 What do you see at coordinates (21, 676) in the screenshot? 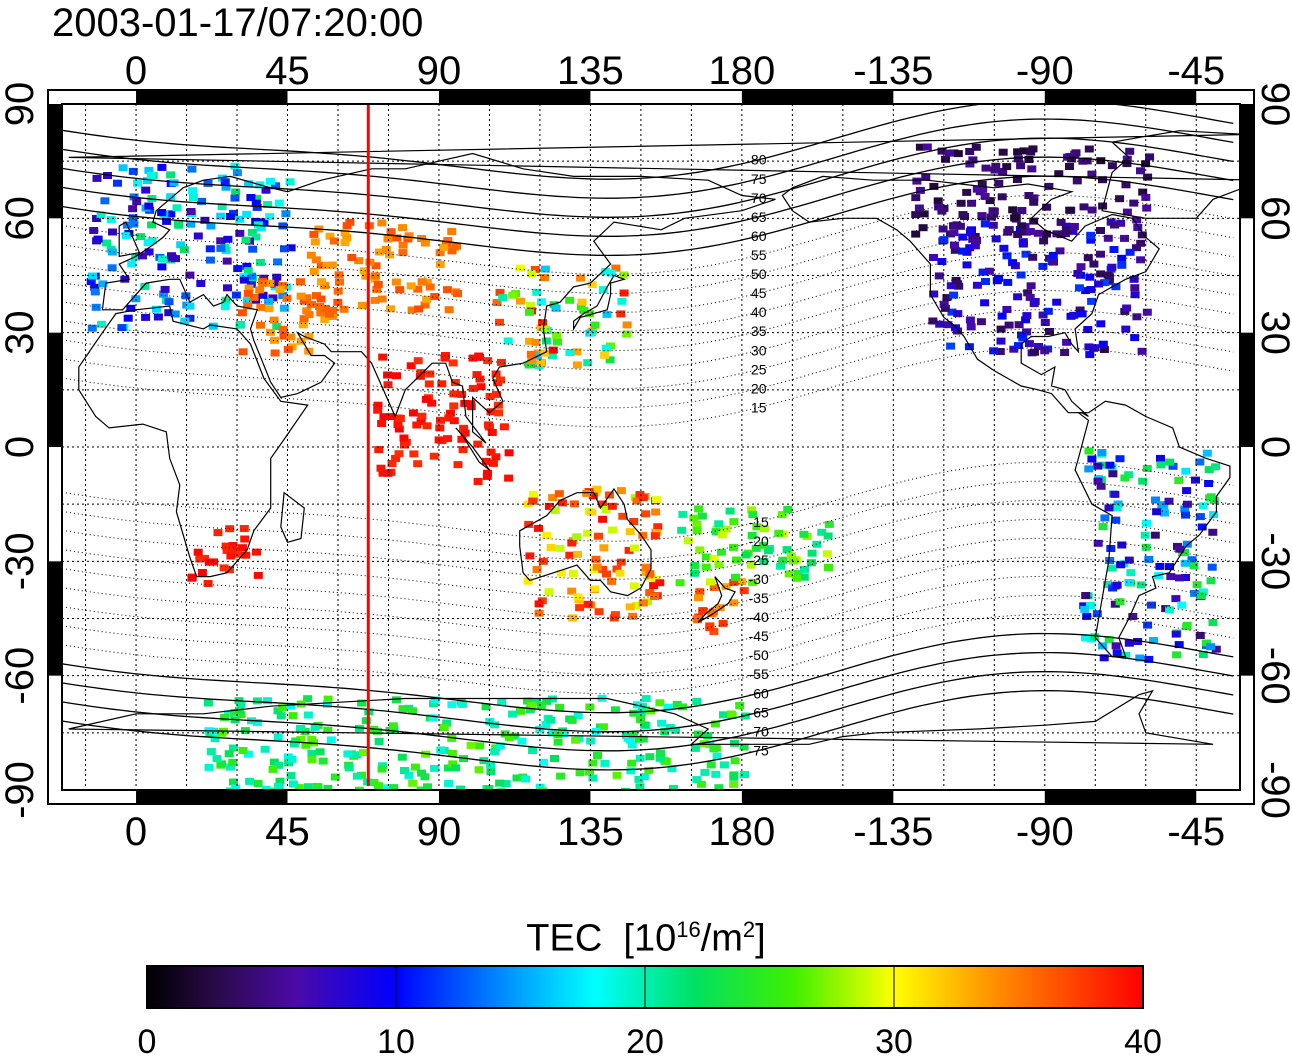
I see `lat-tick-label-left: -60` at bounding box center [21, 676].